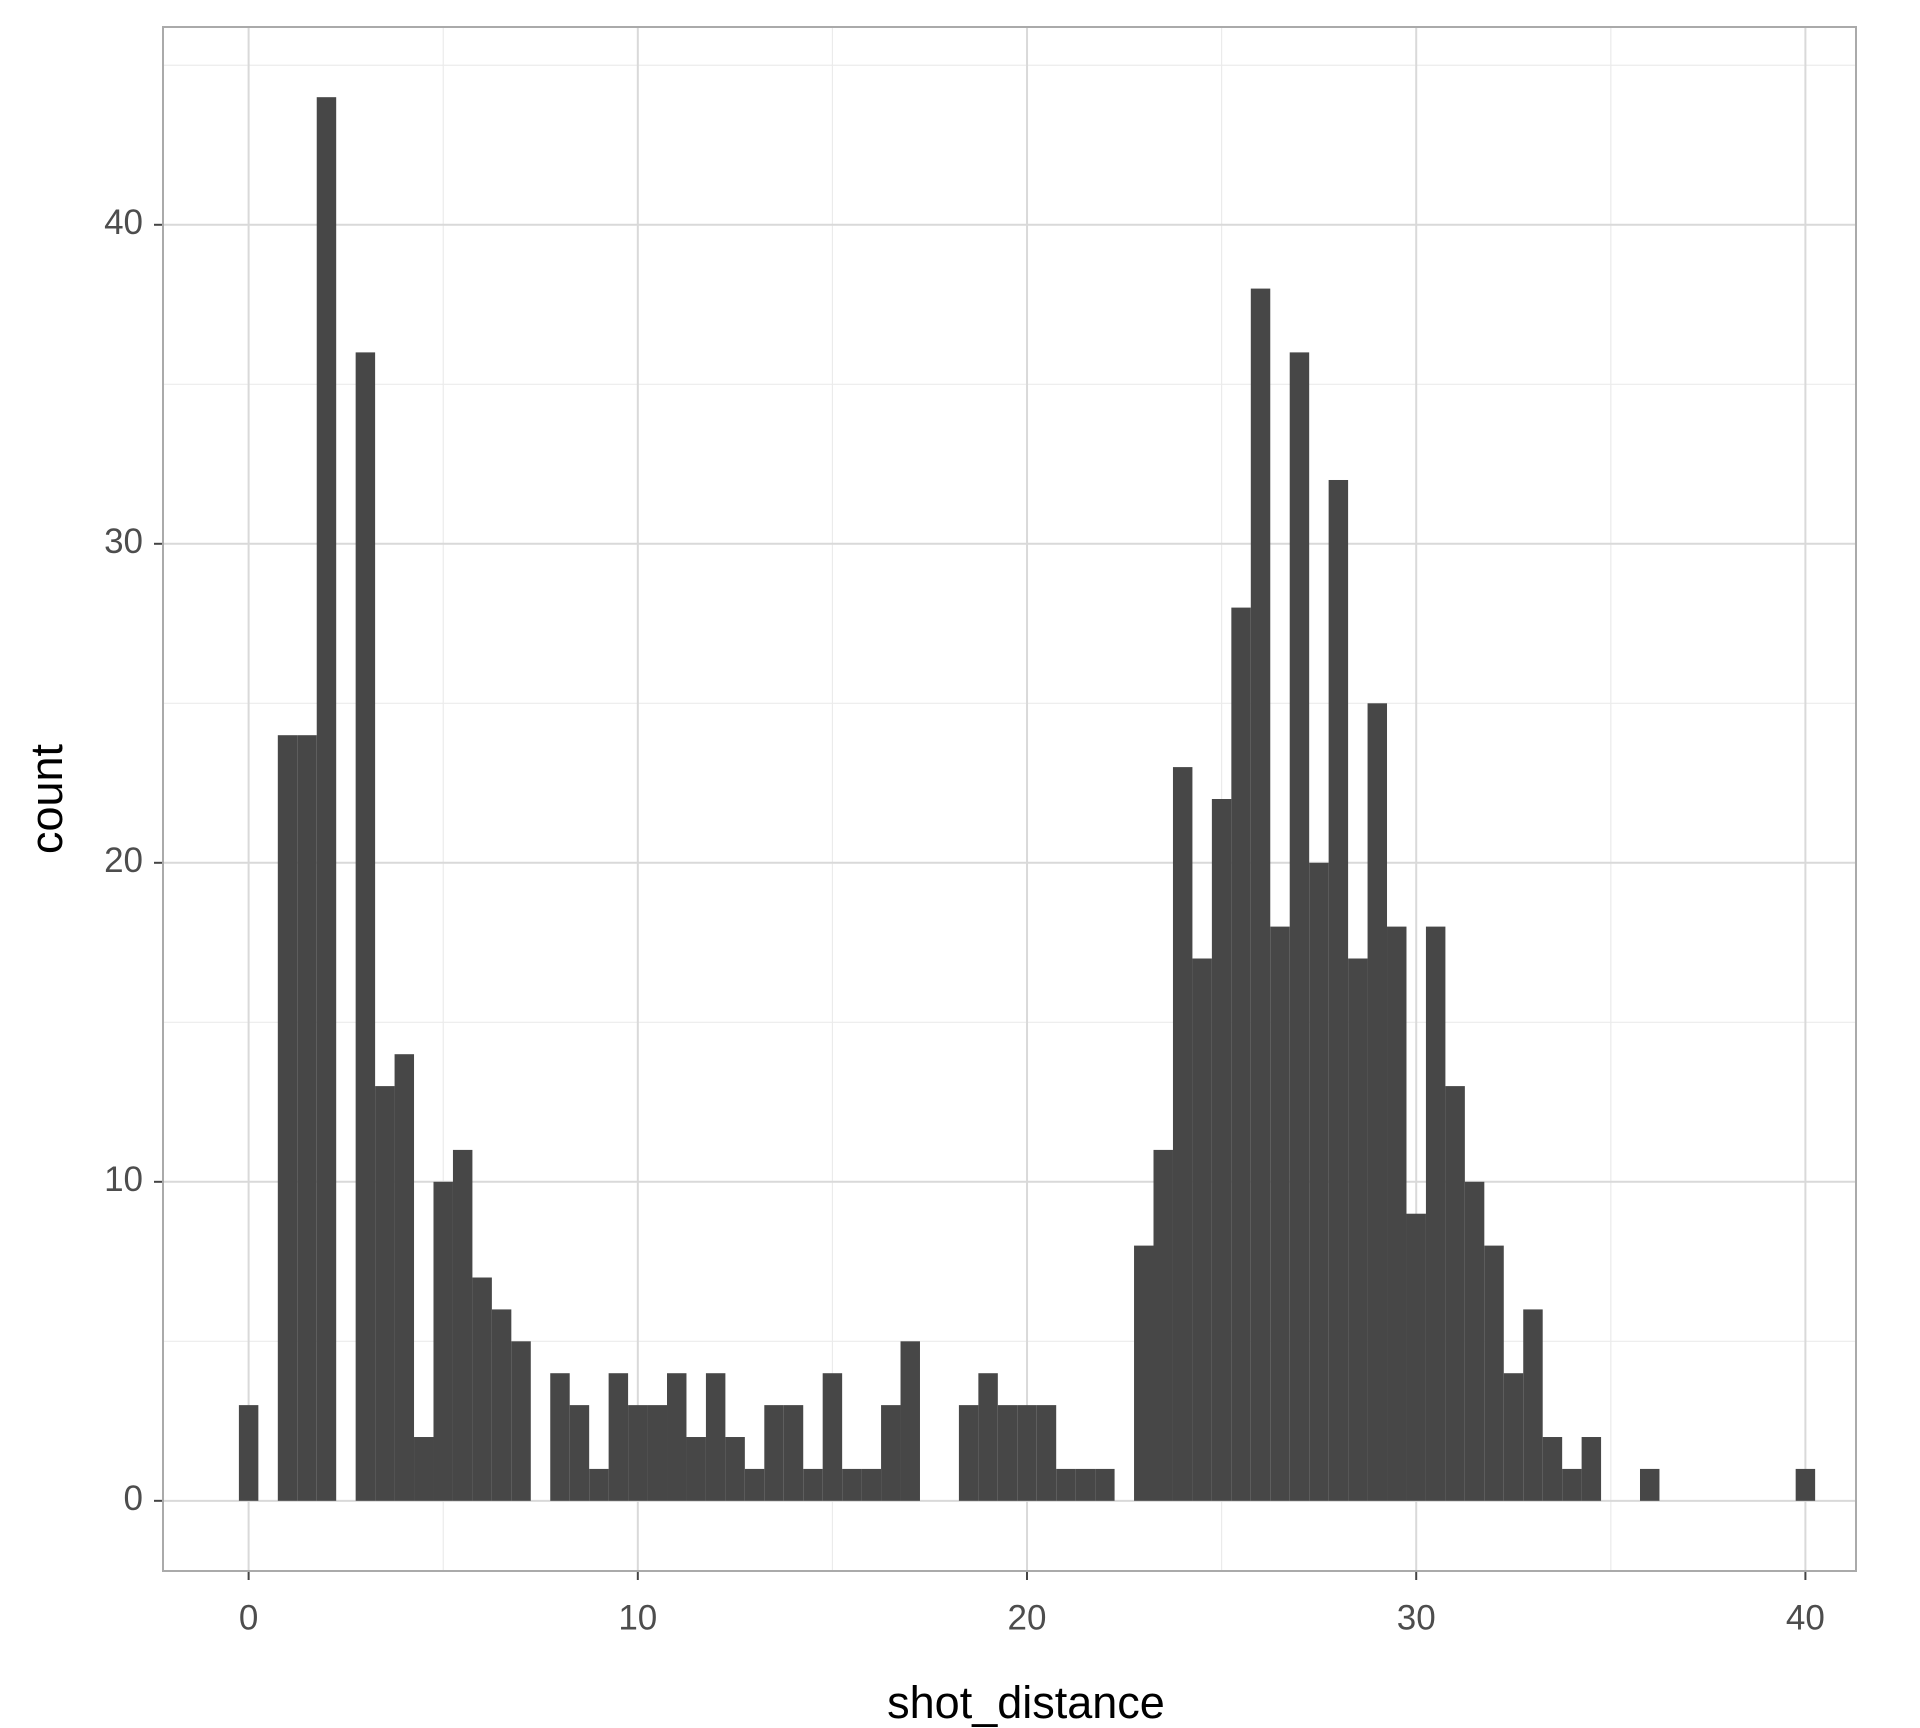  I want to click on x-axis-title: shot_distance, so click(1026, 1702).